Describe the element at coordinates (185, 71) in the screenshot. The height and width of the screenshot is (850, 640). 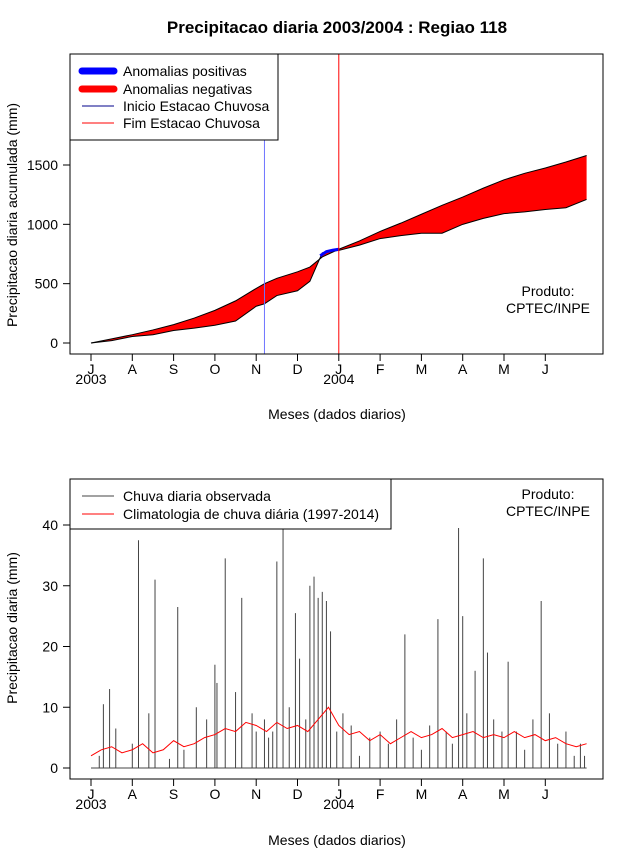
I see `legend-label: Anomalias positivas` at that location.